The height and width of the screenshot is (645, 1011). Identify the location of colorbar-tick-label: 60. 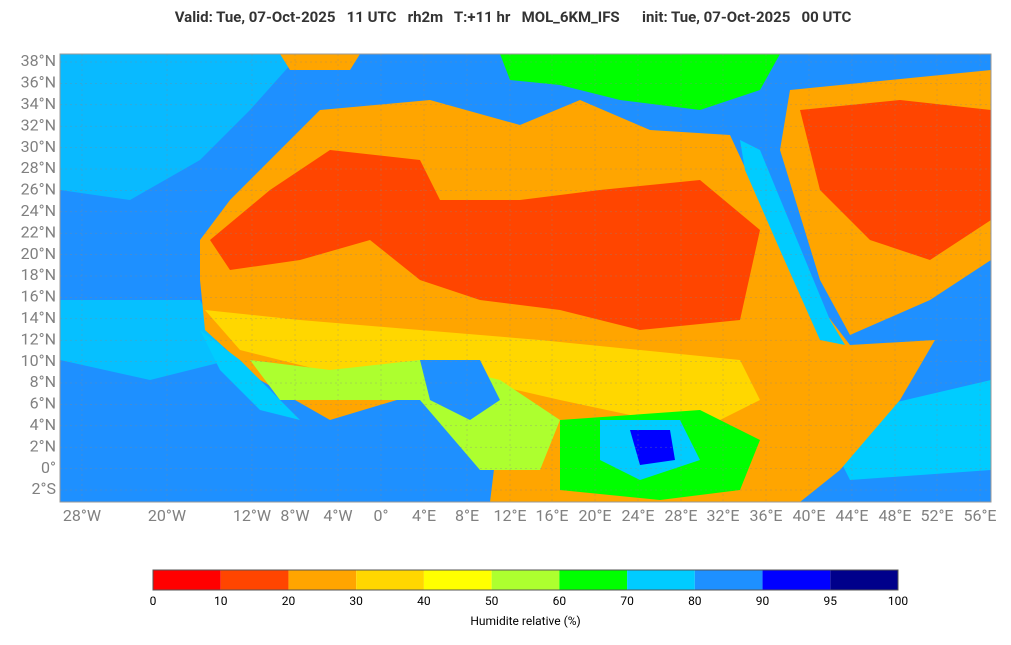
(560, 601).